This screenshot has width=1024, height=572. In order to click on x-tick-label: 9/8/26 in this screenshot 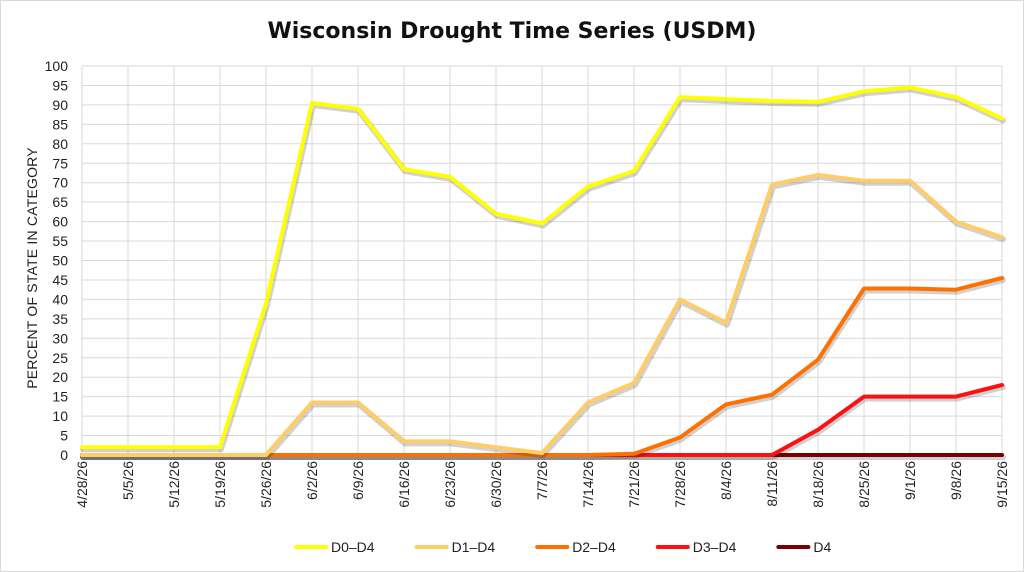, I will do `click(956, 480)`.